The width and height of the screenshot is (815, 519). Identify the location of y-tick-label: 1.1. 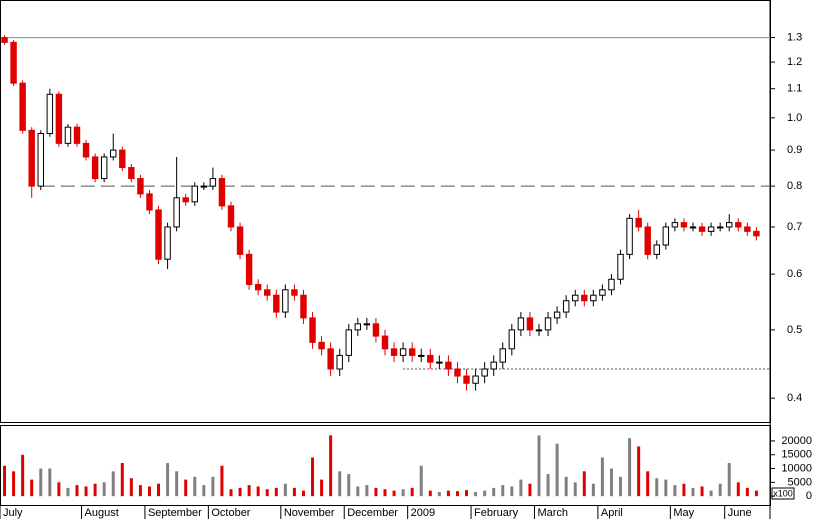
(794, 89).